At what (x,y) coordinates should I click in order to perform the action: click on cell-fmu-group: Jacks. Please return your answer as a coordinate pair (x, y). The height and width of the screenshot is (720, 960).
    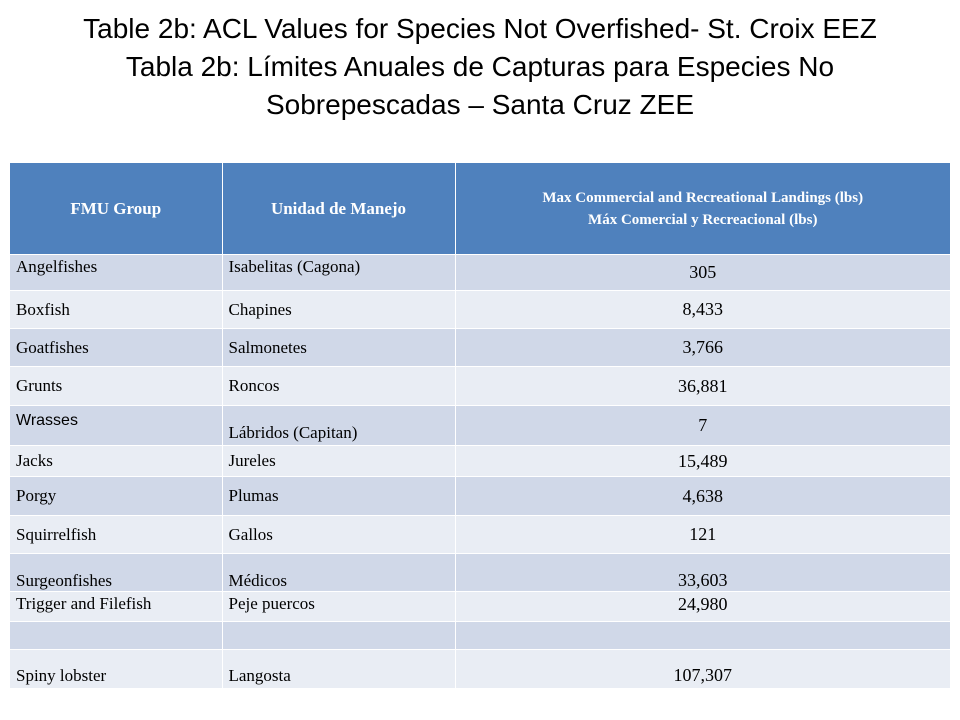
    Looking at the image, I should click on (116, 461).